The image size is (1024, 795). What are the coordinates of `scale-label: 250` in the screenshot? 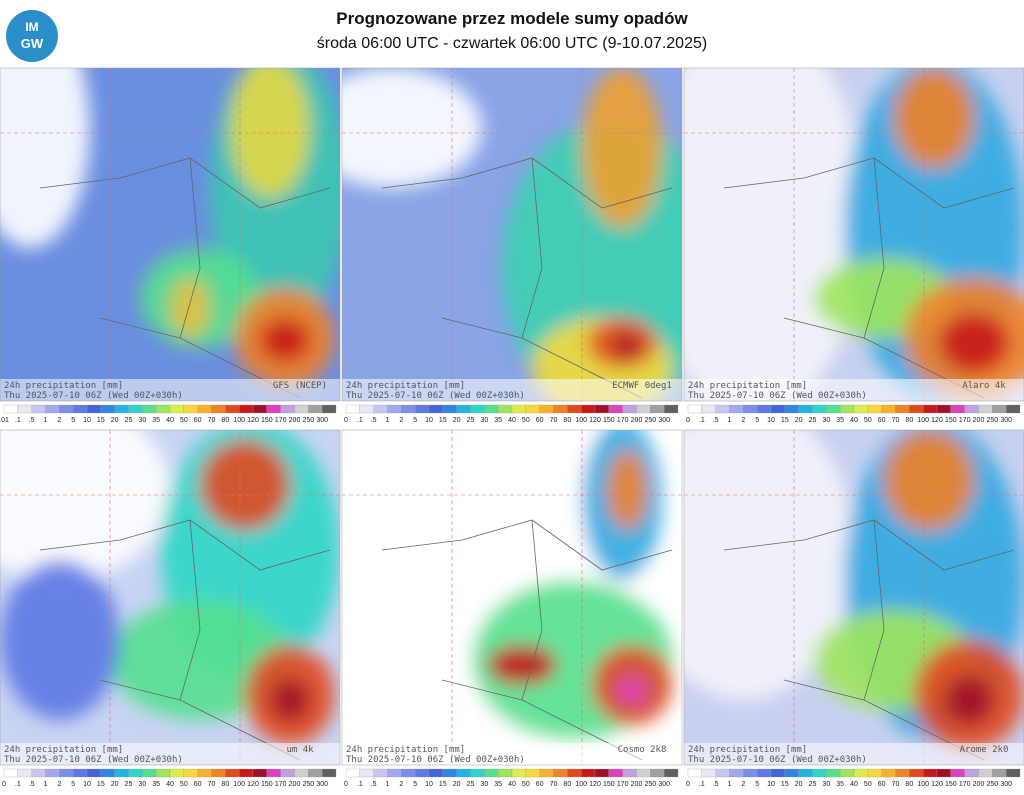 It's located at (308, 784).